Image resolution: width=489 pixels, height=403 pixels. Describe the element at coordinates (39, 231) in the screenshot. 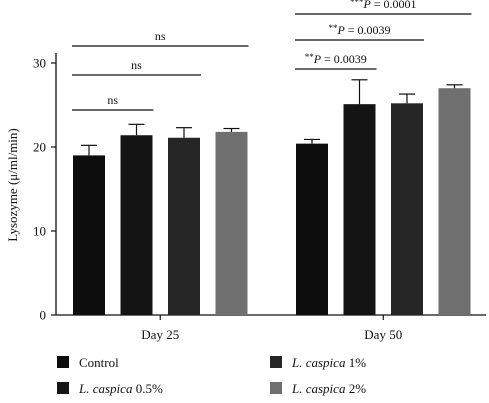

I see `y-tick-label-1: 10` at that location.